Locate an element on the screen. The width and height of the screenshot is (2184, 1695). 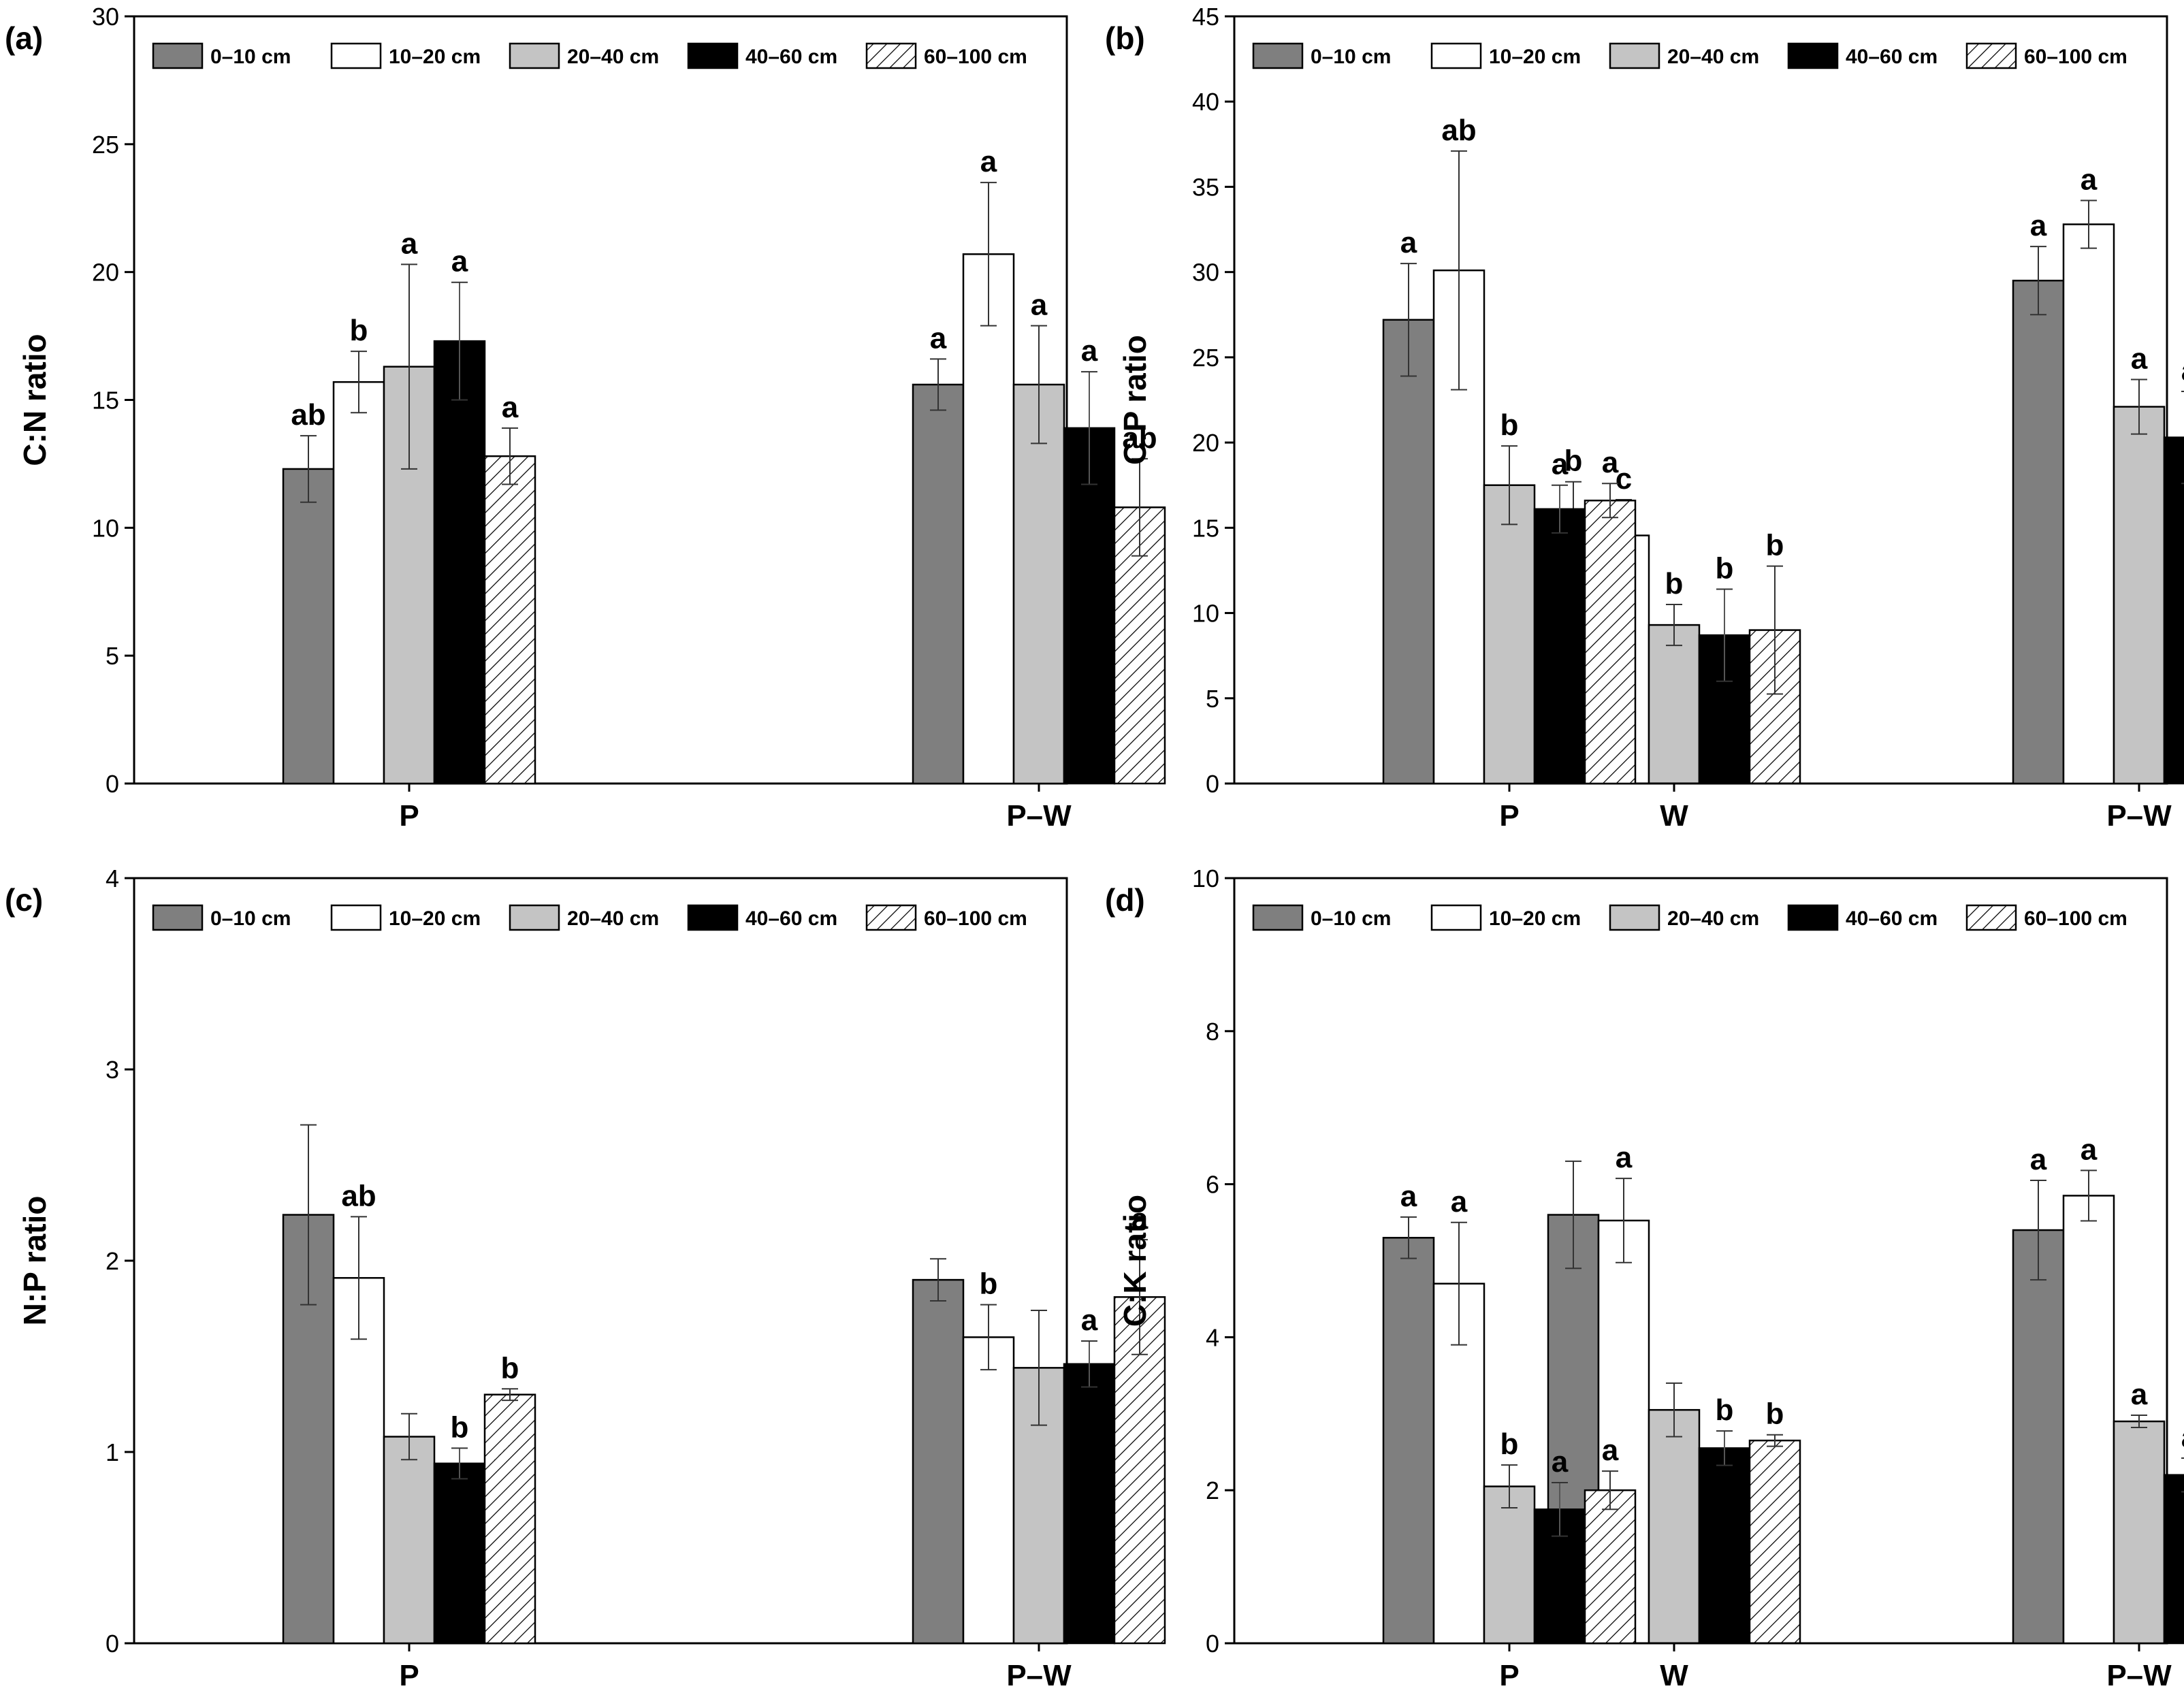
y-tick-label: 0 is located at coordinates (113, 784).